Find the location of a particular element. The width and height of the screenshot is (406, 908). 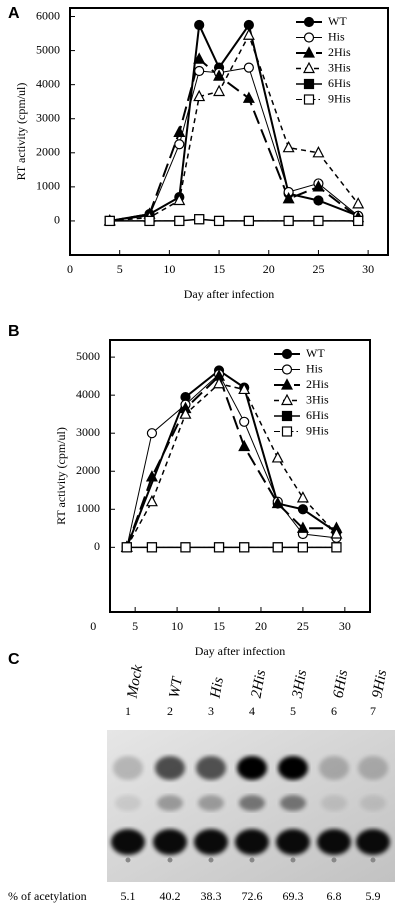

panel-label: A is located at coordinates (14, 13).